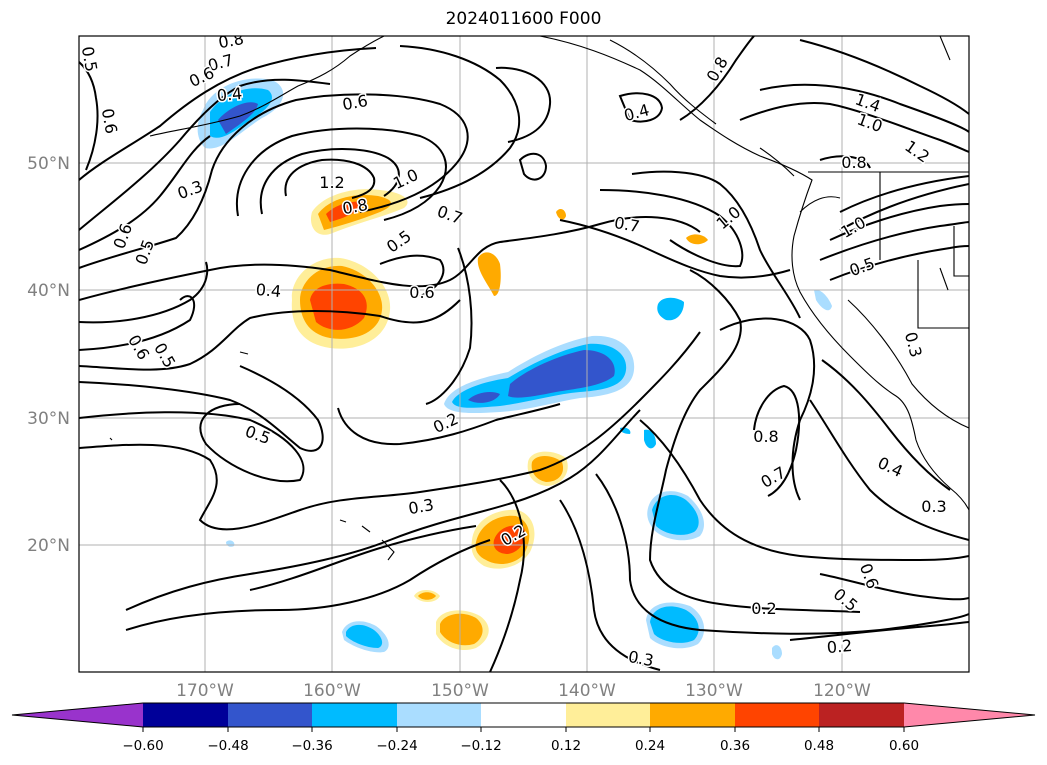  What do you see at coordinates (48, 546) in the screenshot?
I see `lat-label-20n: 20°N` at bounding box center [48, 546].